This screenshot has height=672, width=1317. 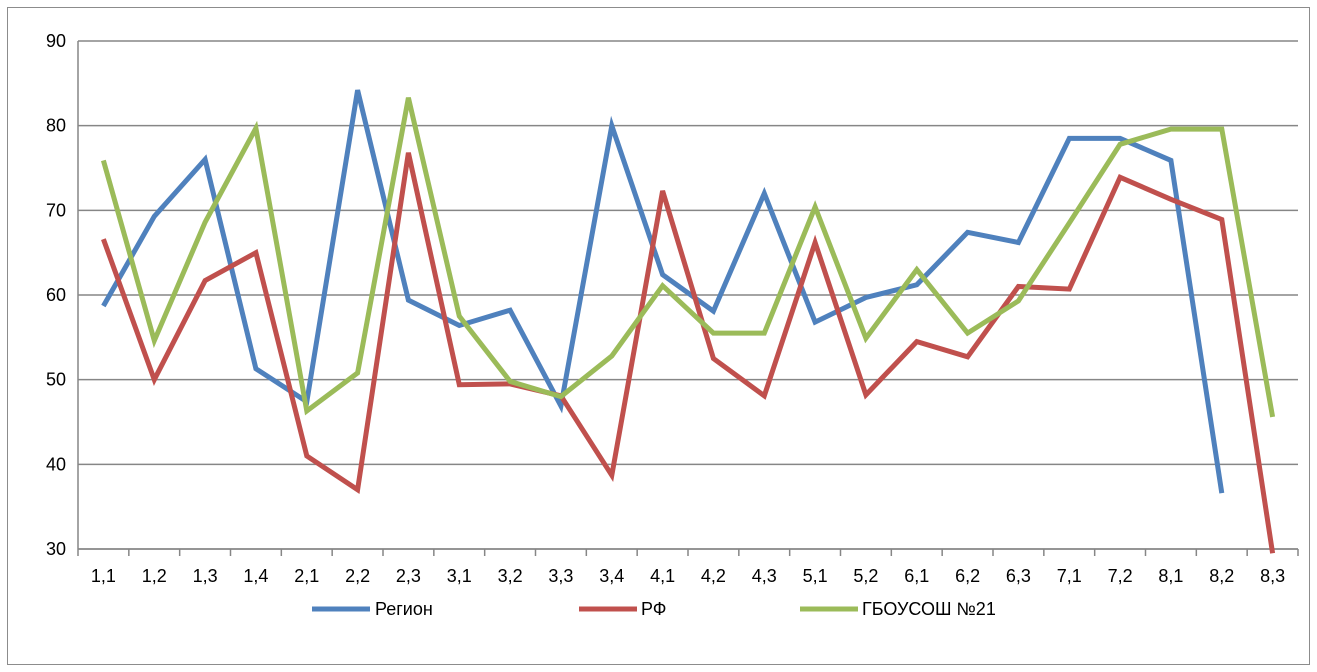 What do you see at coordinates (713, 576) in the screenshot?
I see `x-tick-label: 4,2` at bounding box center [713, 576].